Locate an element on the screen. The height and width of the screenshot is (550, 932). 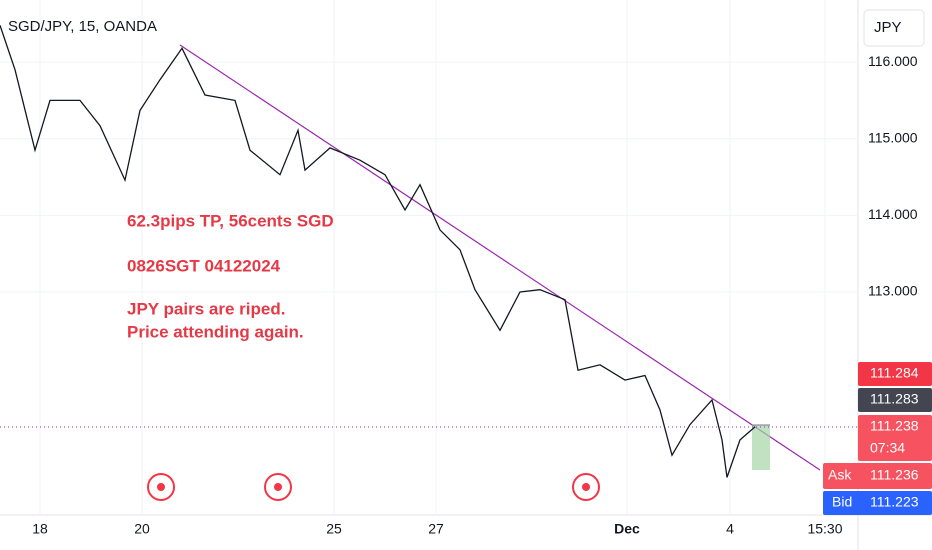
annotation: JPY pairs are riped. is located at coordinates (206, 308).